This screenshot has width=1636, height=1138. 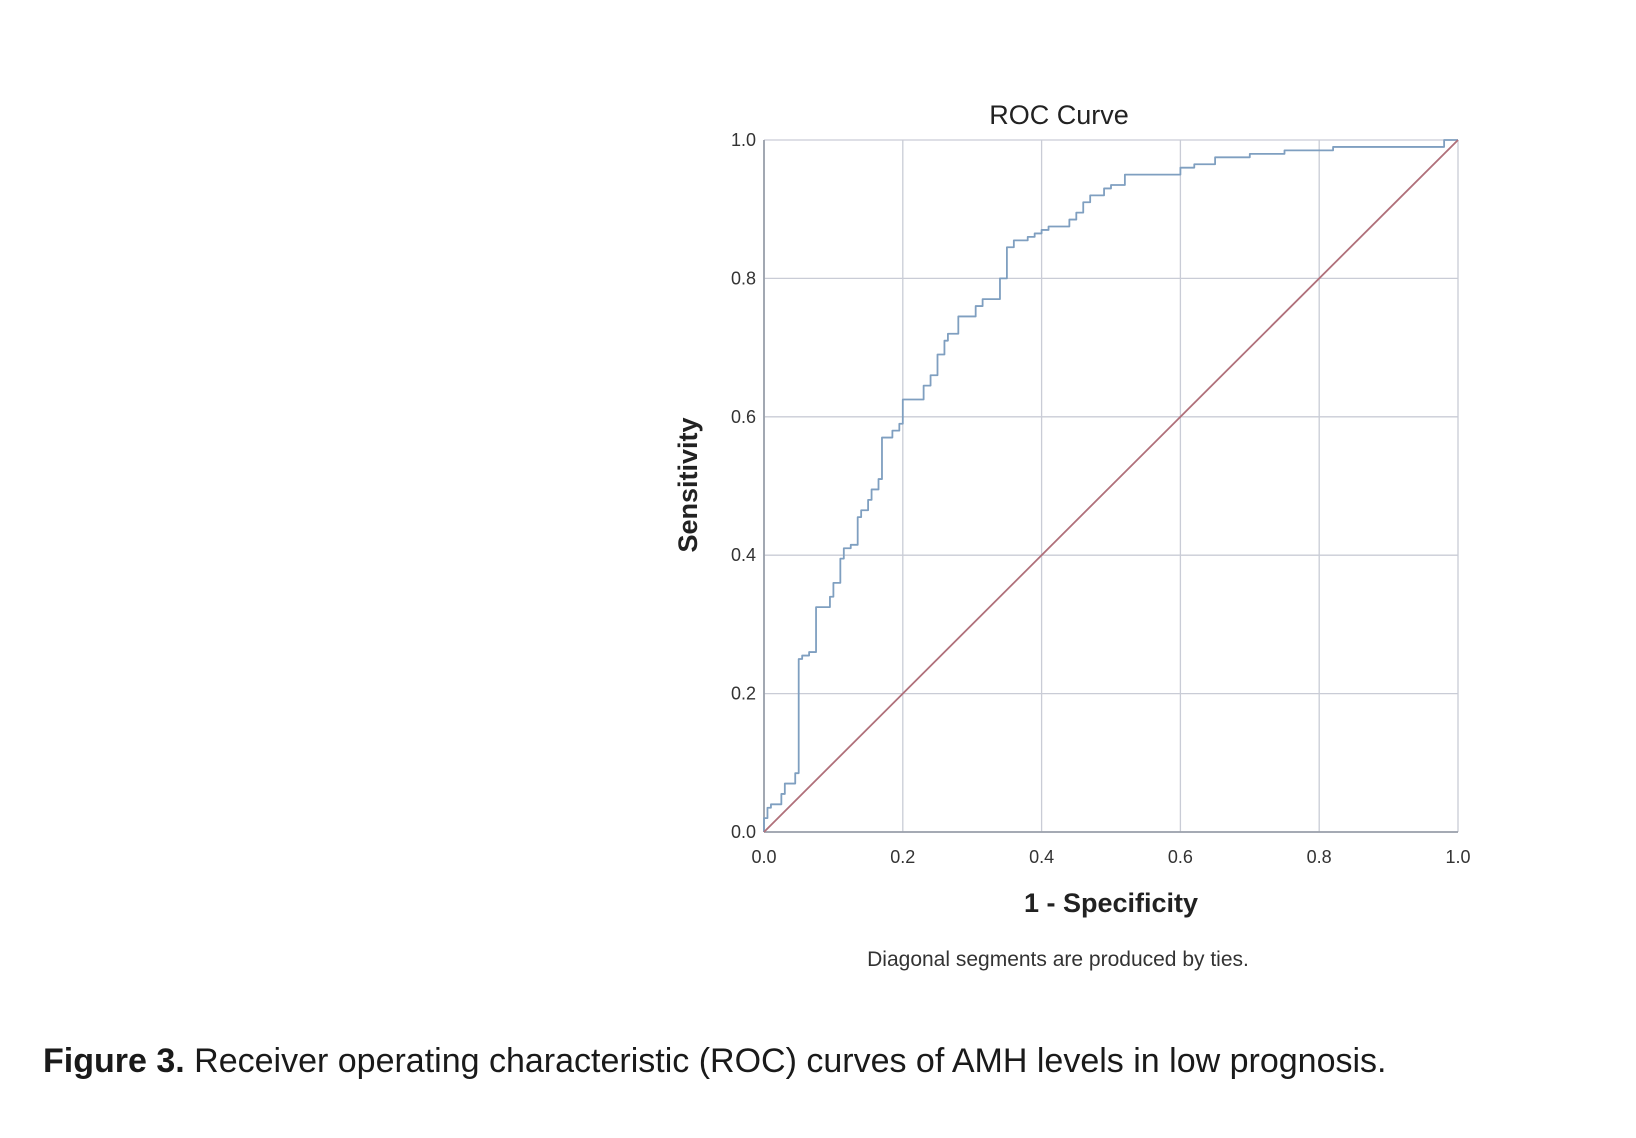 What do you see at coordinates (1110, 857) in the screenshot?
I see `x-tick-labels: 0.0 0.2 0.4 0.6 0.8 1.0` at bounding box center [1110, 857].